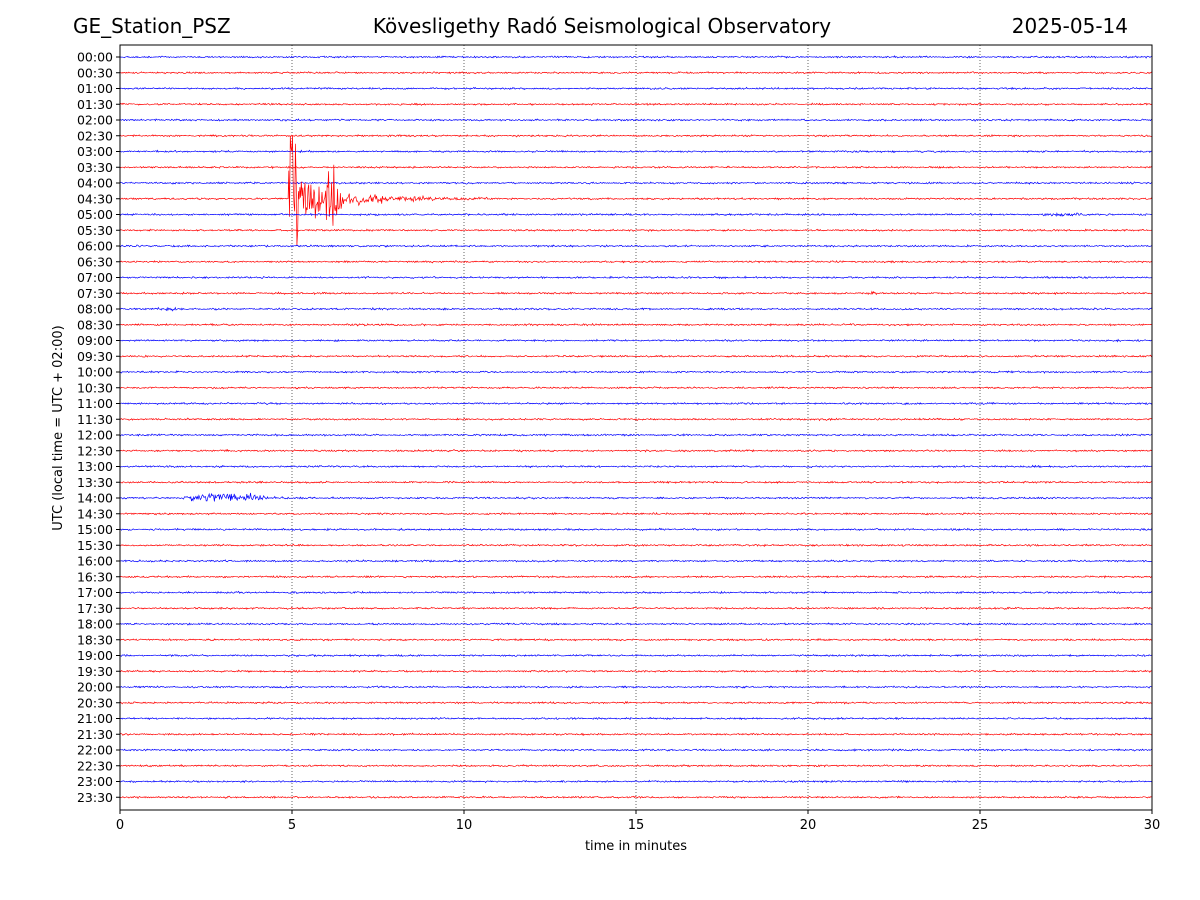 The image size is (1200, 900). What do you see at coordinates (95, 498) in the screenshot?
I see `y-tick-label: 14:00` at bounding box center [95, 498].